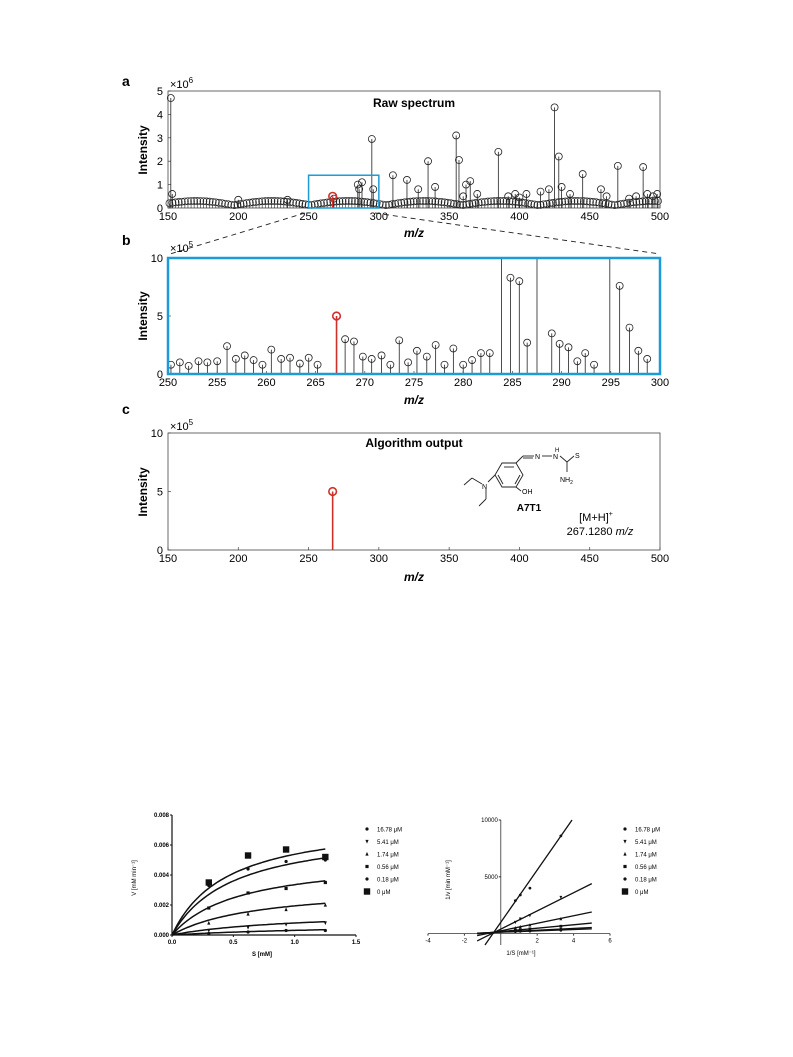 Image resolution: width=793 pixels, height=1057 pixels. What do you see at coordinates (625, 532) in the screenshot?
I see `mz-unit: m/z` at bounding box center [625, 532].